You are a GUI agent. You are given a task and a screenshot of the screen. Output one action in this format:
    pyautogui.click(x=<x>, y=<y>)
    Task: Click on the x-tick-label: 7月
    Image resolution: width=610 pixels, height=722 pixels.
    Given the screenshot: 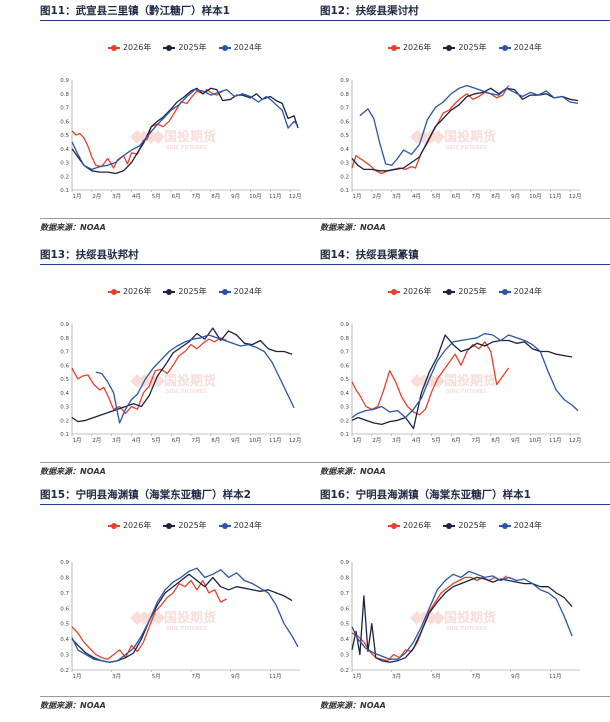 What is the action you would take?
    pyautogui.click(x=475, y=440)
    